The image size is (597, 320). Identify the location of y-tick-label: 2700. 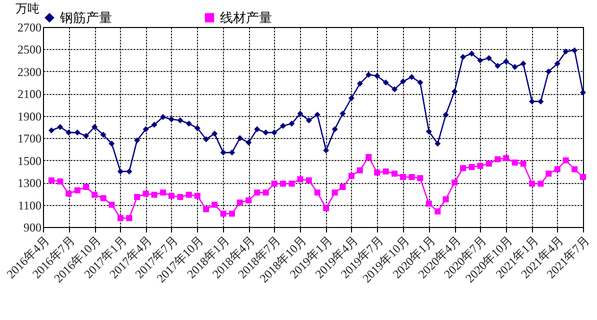
(30, 27).